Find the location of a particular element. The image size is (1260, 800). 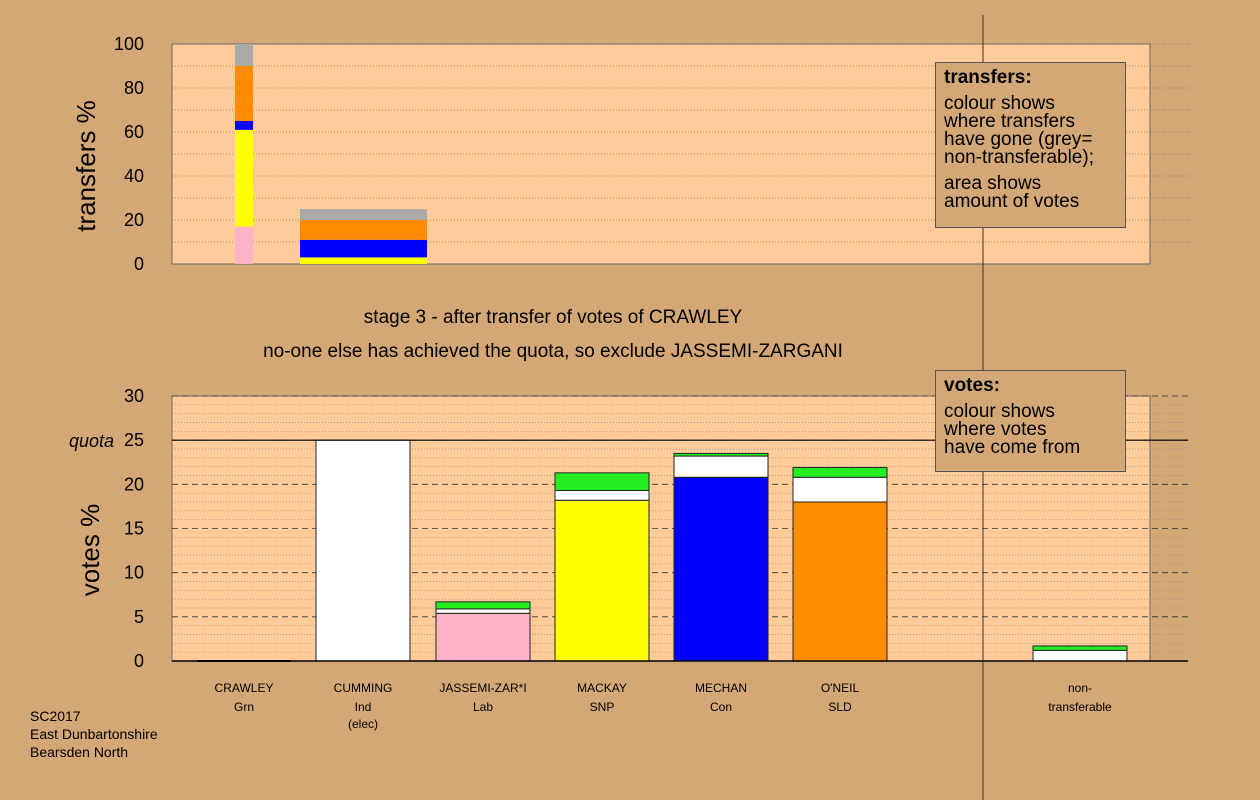

transfers-legend-line: where transfers is located at coordinates (1009, 121).